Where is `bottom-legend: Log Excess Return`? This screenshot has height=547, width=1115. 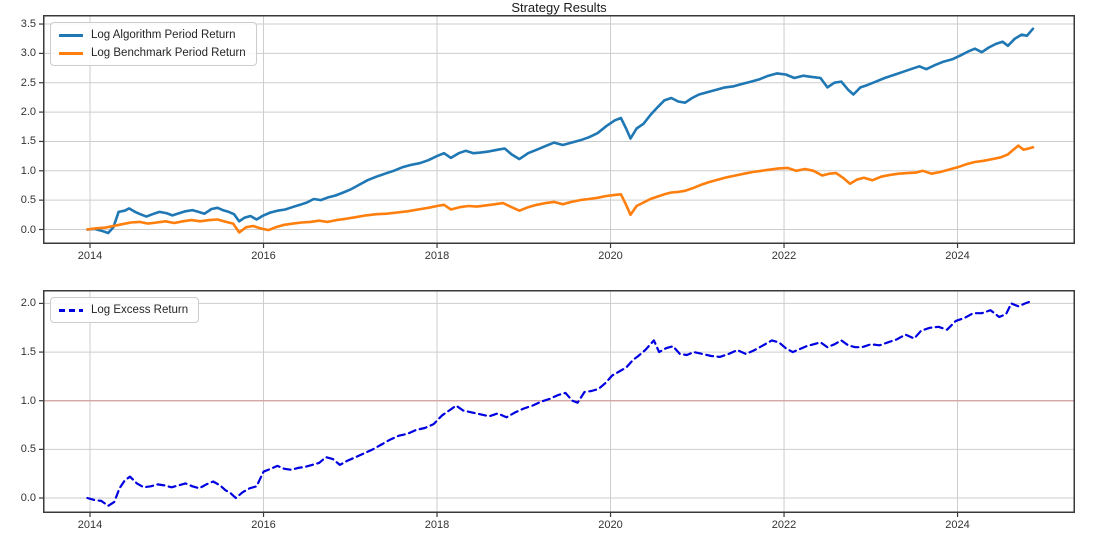 bottom-legend: Log Excess Return is located at coordinates (125, 310).